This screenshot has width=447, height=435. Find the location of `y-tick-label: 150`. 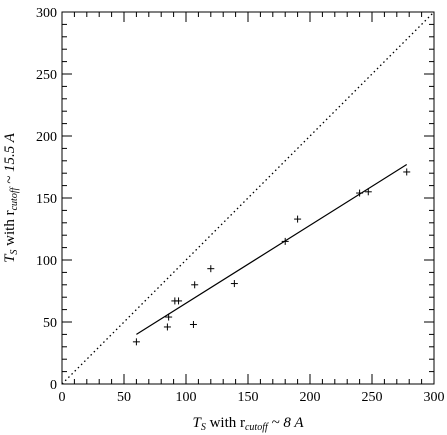

y-tick-label: 150 is located at coordinates (46, 199).